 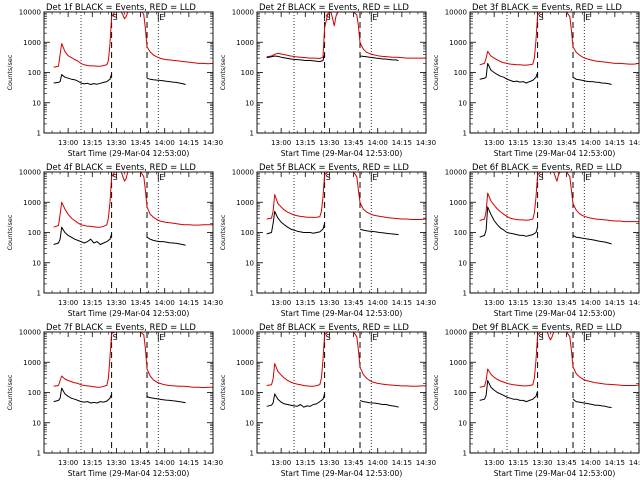 I want to click on chart-title: Det 1f BLACK = Events, RED = LLD, so click(x=121, y=8).